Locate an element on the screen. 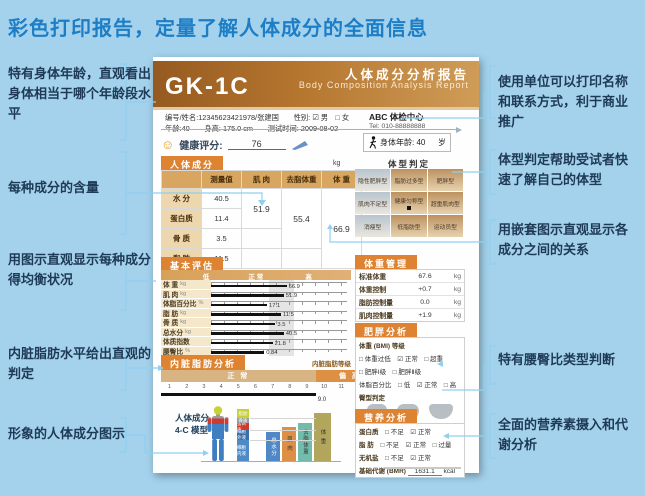  metric-name: 体脂百分比 is located at coordinates (180, 305).